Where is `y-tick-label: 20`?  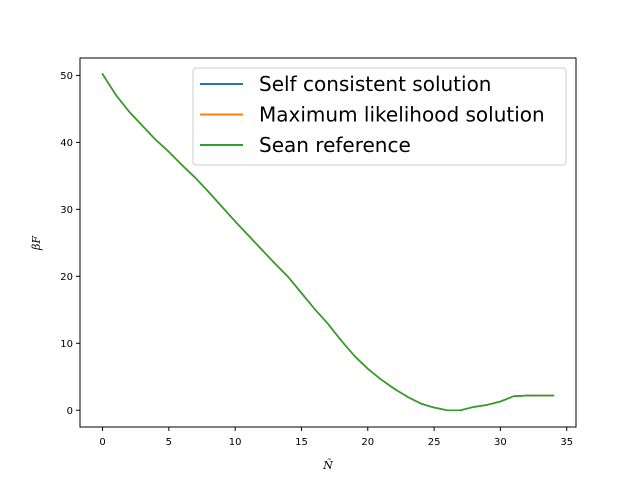 y-tick-label: 20 is located at coordinates (66, 277).